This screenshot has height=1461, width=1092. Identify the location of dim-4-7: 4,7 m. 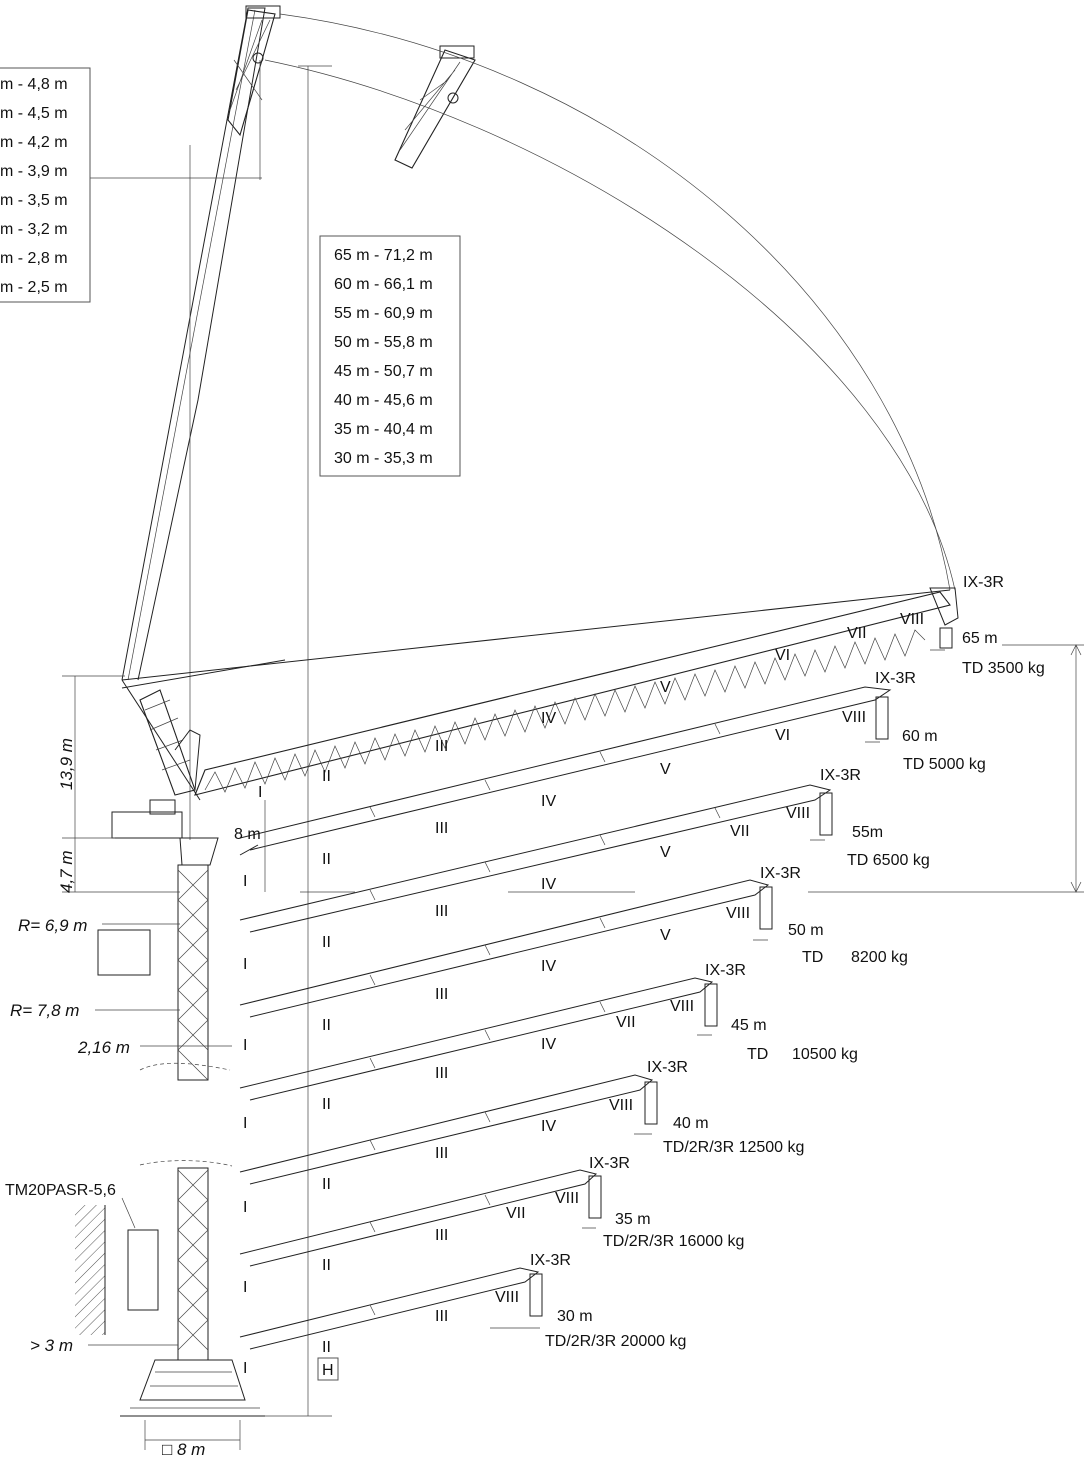
(66, 871).